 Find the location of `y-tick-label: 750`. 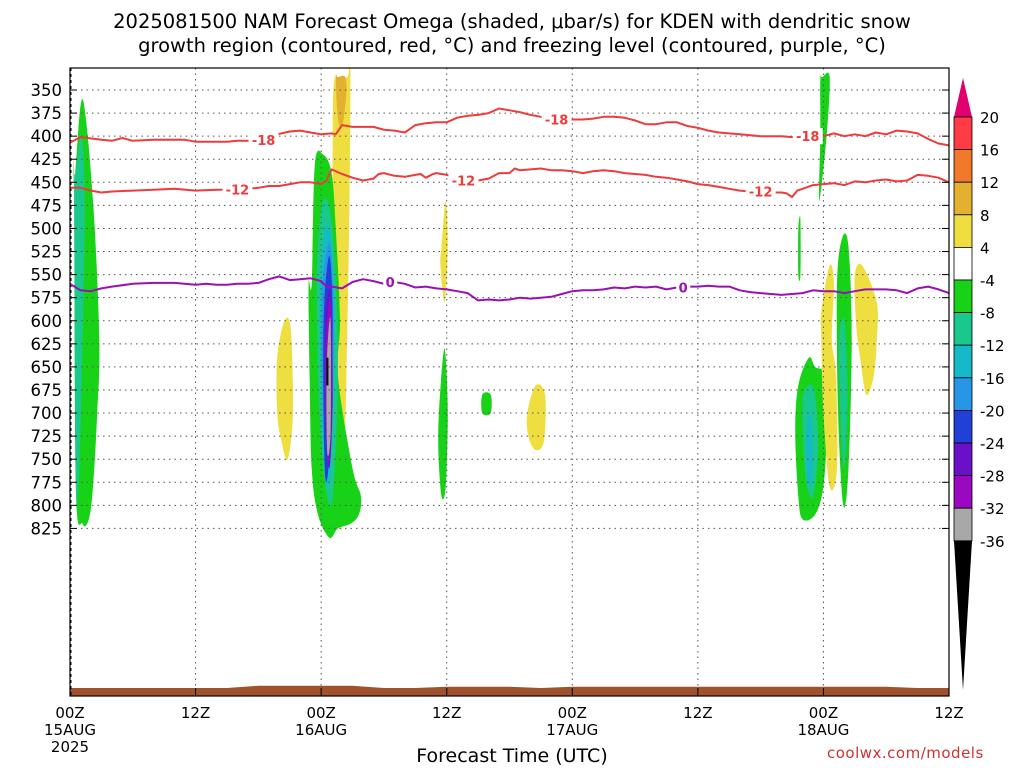

y-tick-label: 750 is located at coordinates (47, 459).